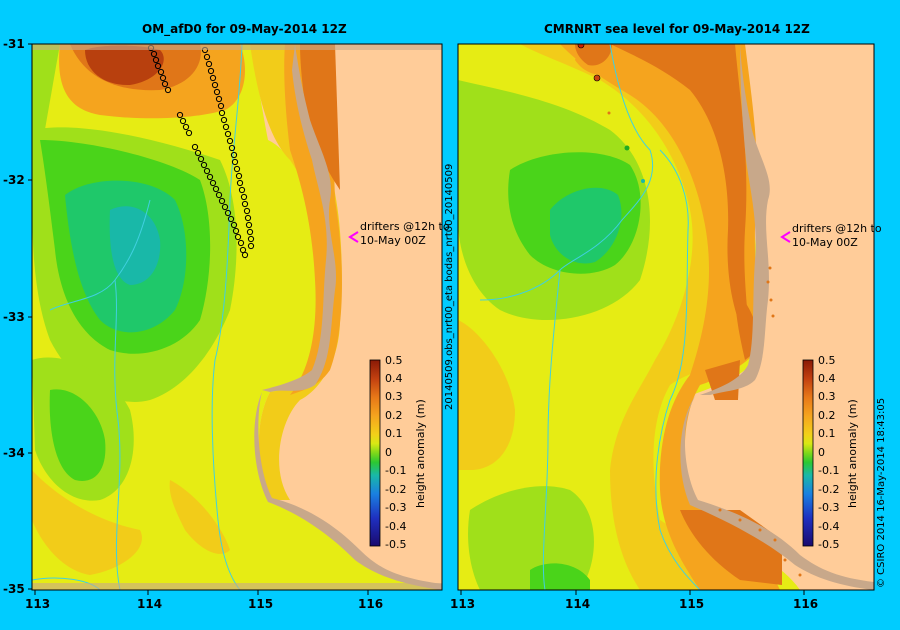 This screenshot has width=900, height=630. I want to click on left-colorbar-label: height anomaly (m), so click(420, 453).